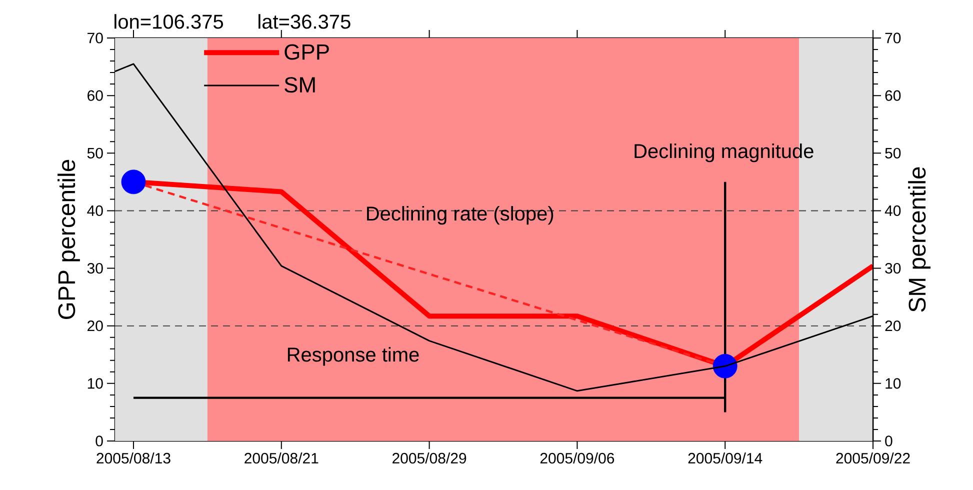 This screenshot has width=973, height=490. Describe the element at coordinates (893, 268) in the screenshot. I see `y2-tick-label: 30` at that location.